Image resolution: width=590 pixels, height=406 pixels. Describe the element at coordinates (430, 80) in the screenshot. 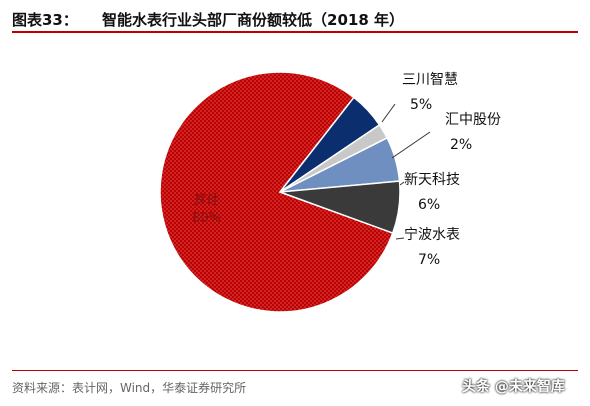

I see `slice-name-label: 三川智慧` at that location.